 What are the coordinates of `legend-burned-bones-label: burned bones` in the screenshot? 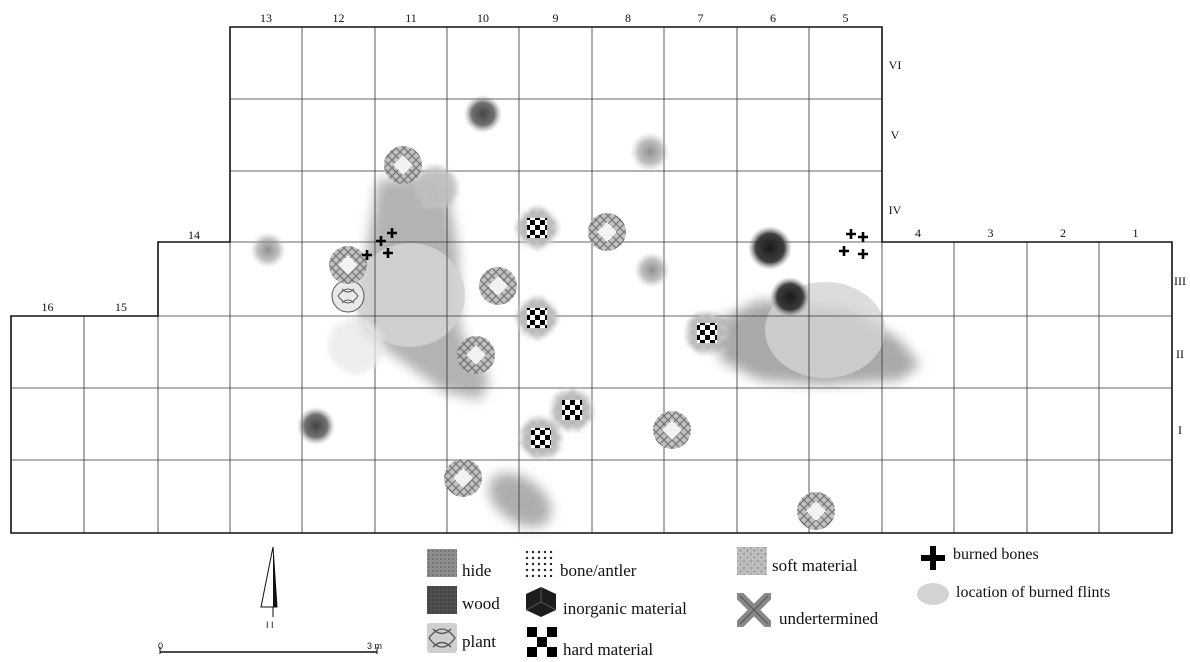 It's located at (996, 554).